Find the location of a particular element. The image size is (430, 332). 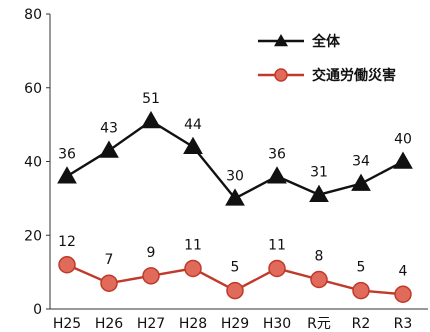

x-tick-label: H28 is located at coordinates (193, 324).